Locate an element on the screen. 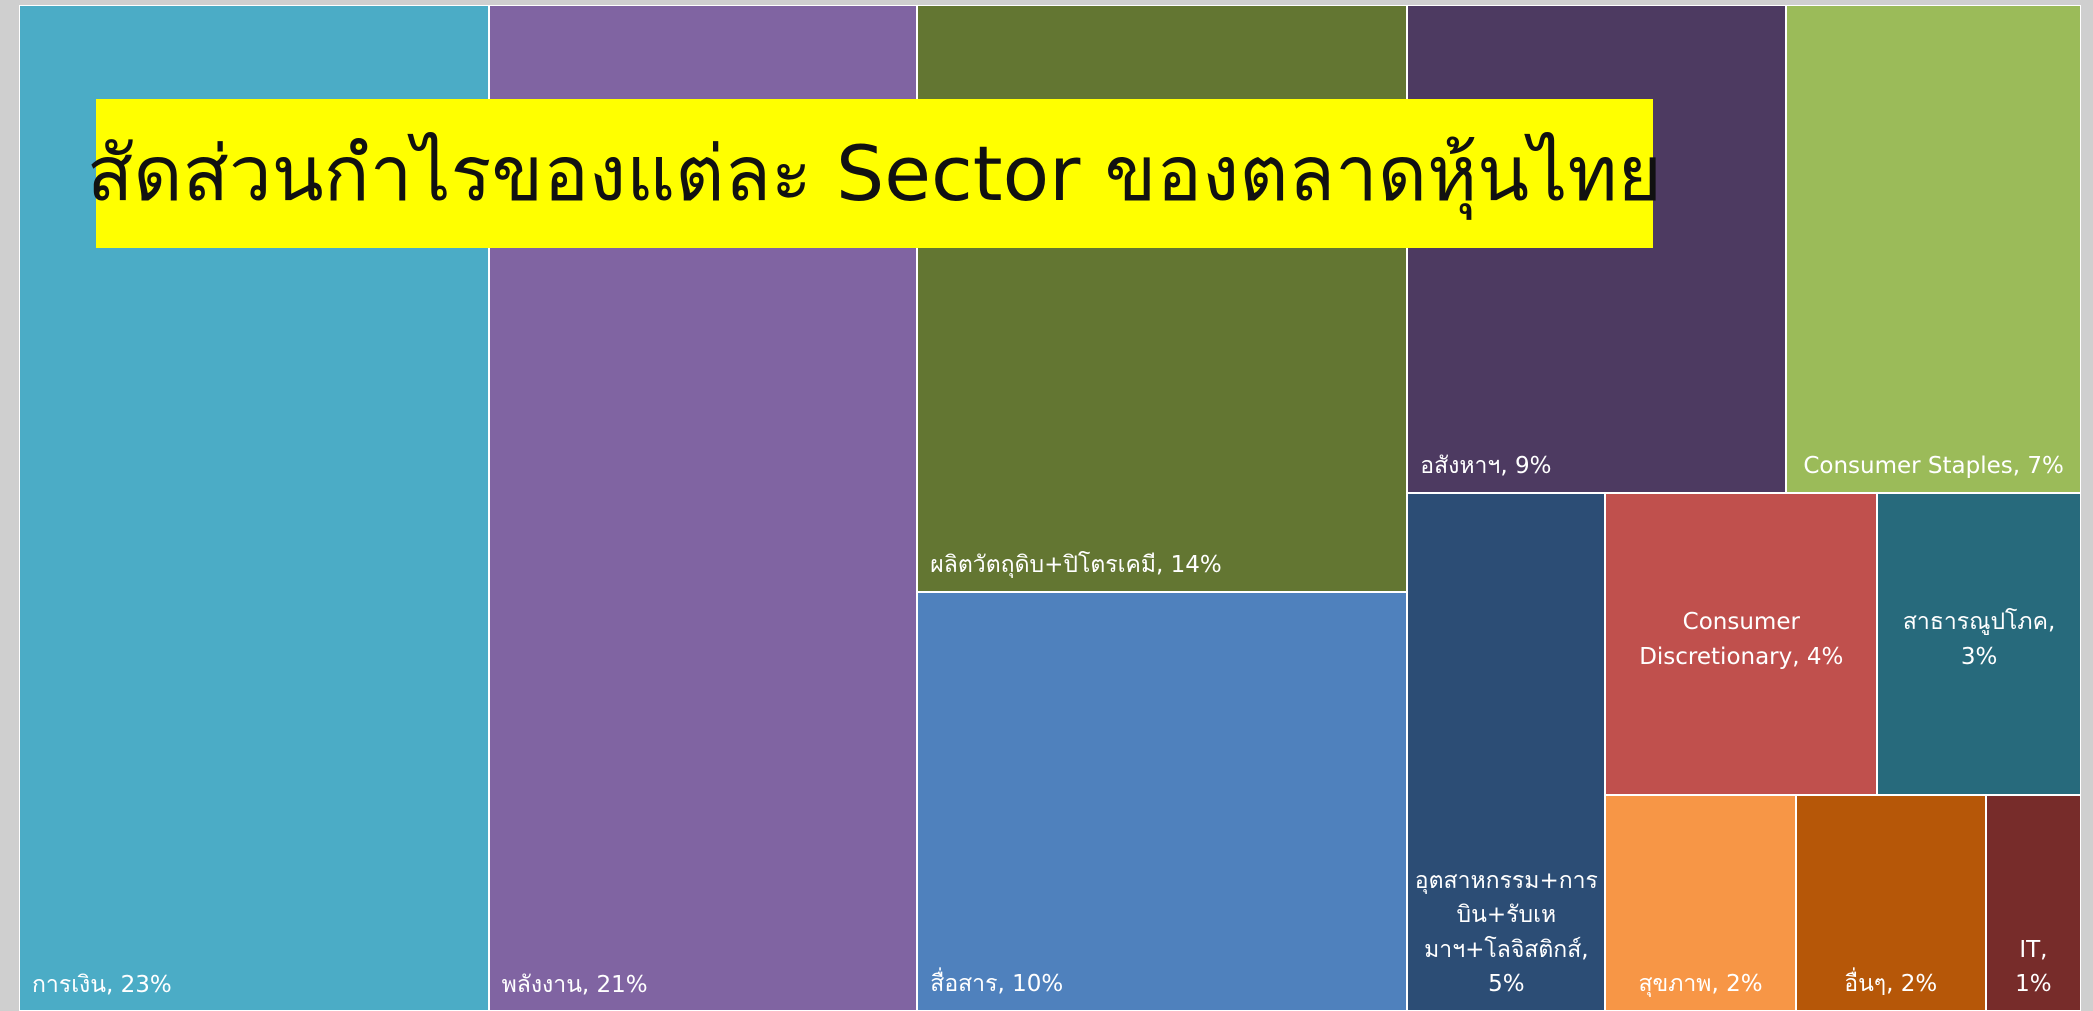 This screenshot has width=2093, height=1011. cell-label: สาธารณูปโภค, 3% is located at coordinates (1979, 639).